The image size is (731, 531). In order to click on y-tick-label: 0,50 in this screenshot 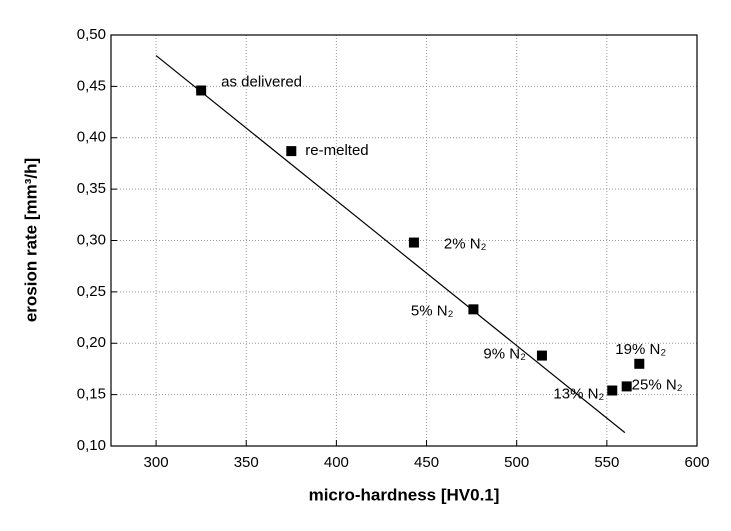, I will do `click(91, 34)`.